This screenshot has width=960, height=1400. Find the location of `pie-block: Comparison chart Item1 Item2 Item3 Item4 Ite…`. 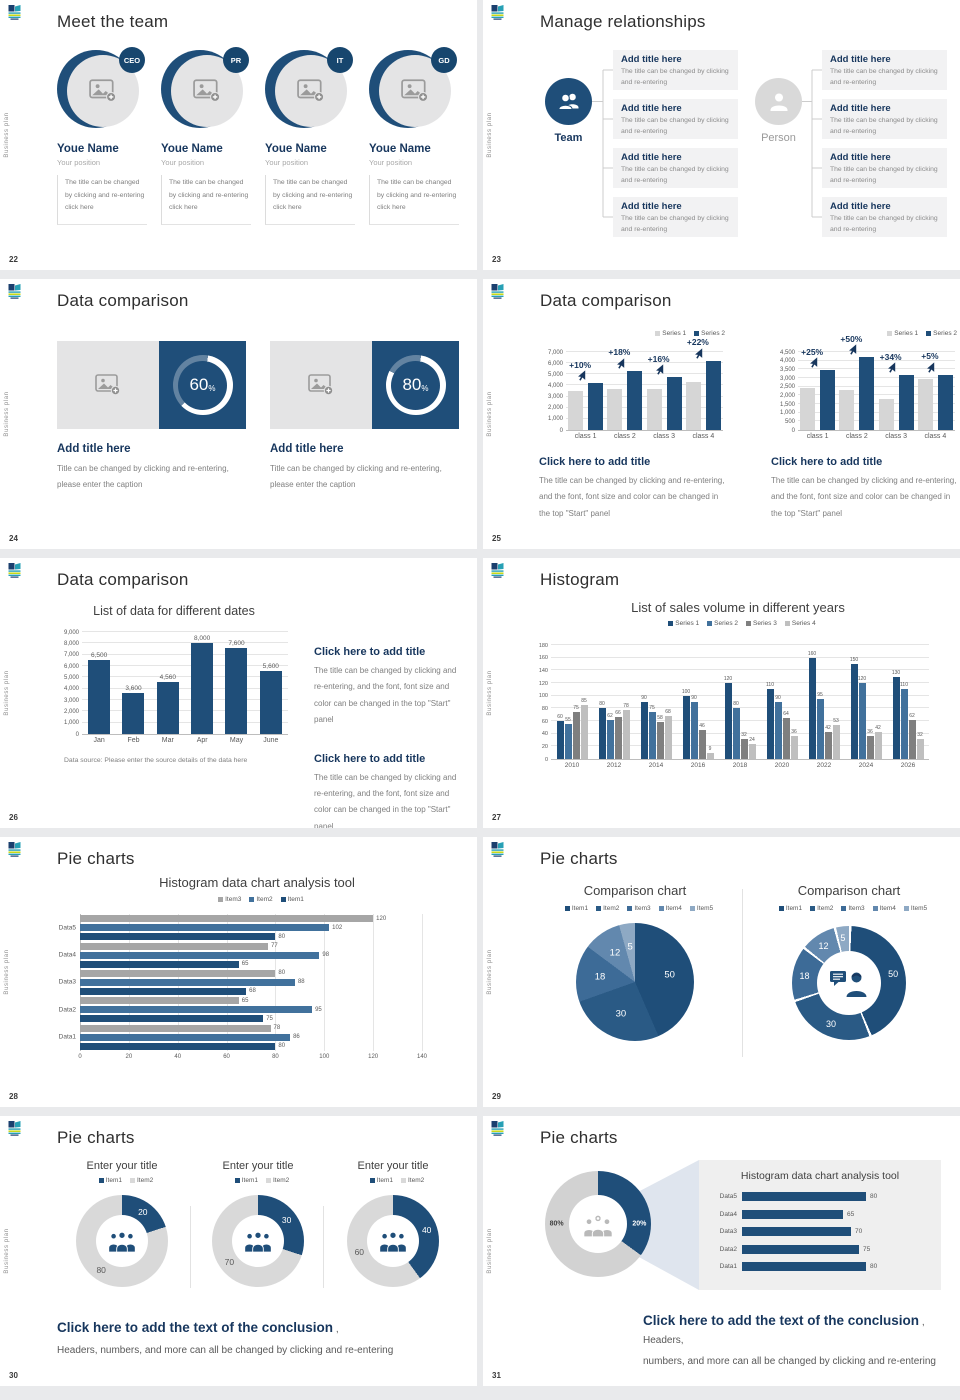

pie-block: Comparison chart Item1 Item2 Item3 Item4 Ite… is located at coordinates (635, 972).